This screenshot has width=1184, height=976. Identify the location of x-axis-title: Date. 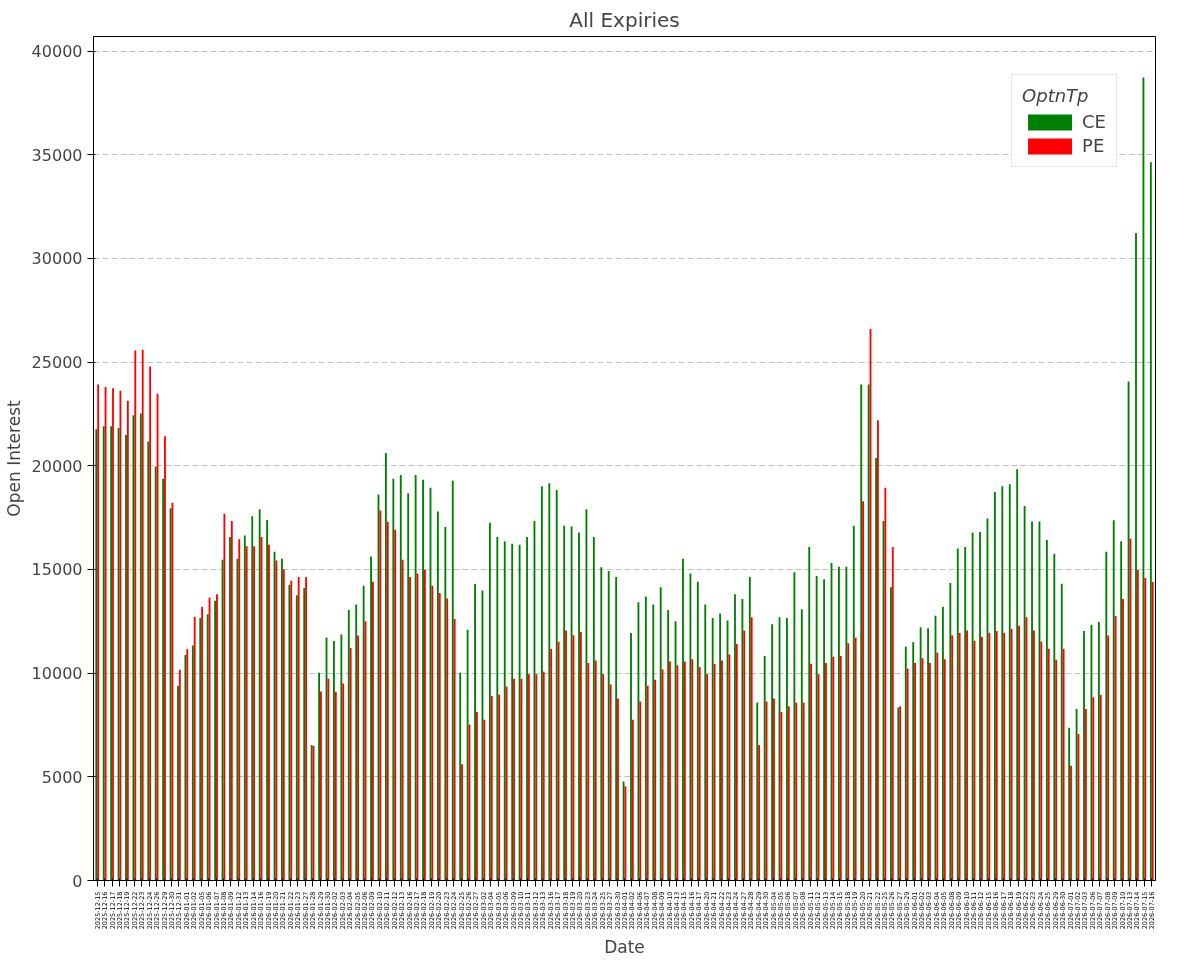
(624, 947).